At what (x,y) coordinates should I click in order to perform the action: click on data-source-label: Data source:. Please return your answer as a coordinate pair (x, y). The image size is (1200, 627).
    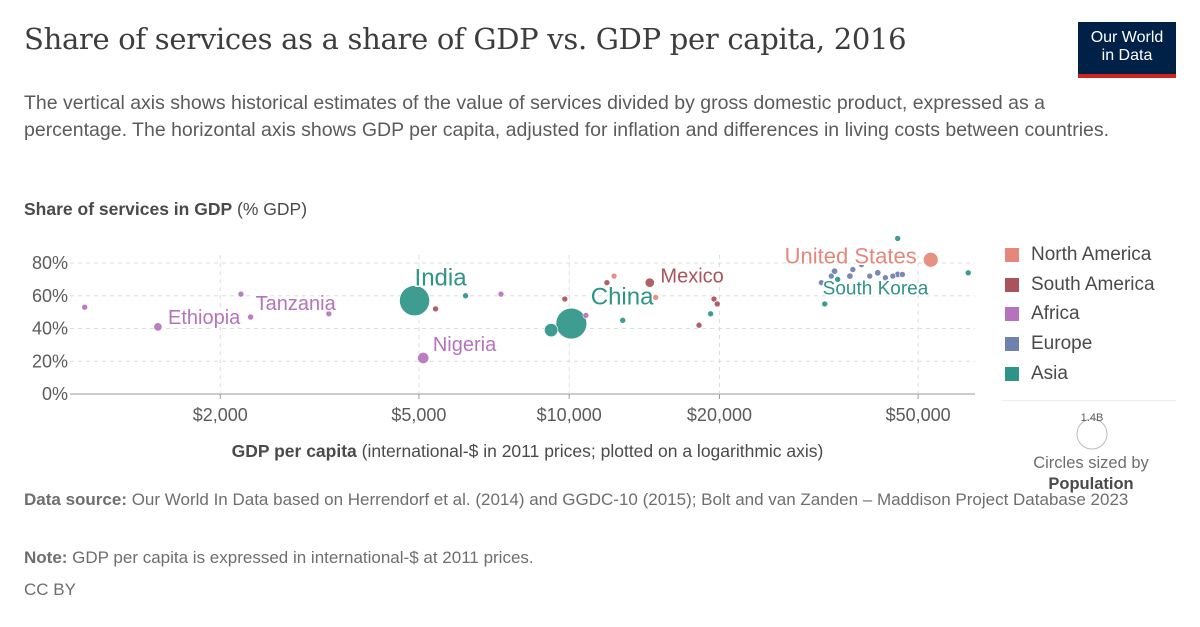
    Looking at the image, I should click on (75, 499).